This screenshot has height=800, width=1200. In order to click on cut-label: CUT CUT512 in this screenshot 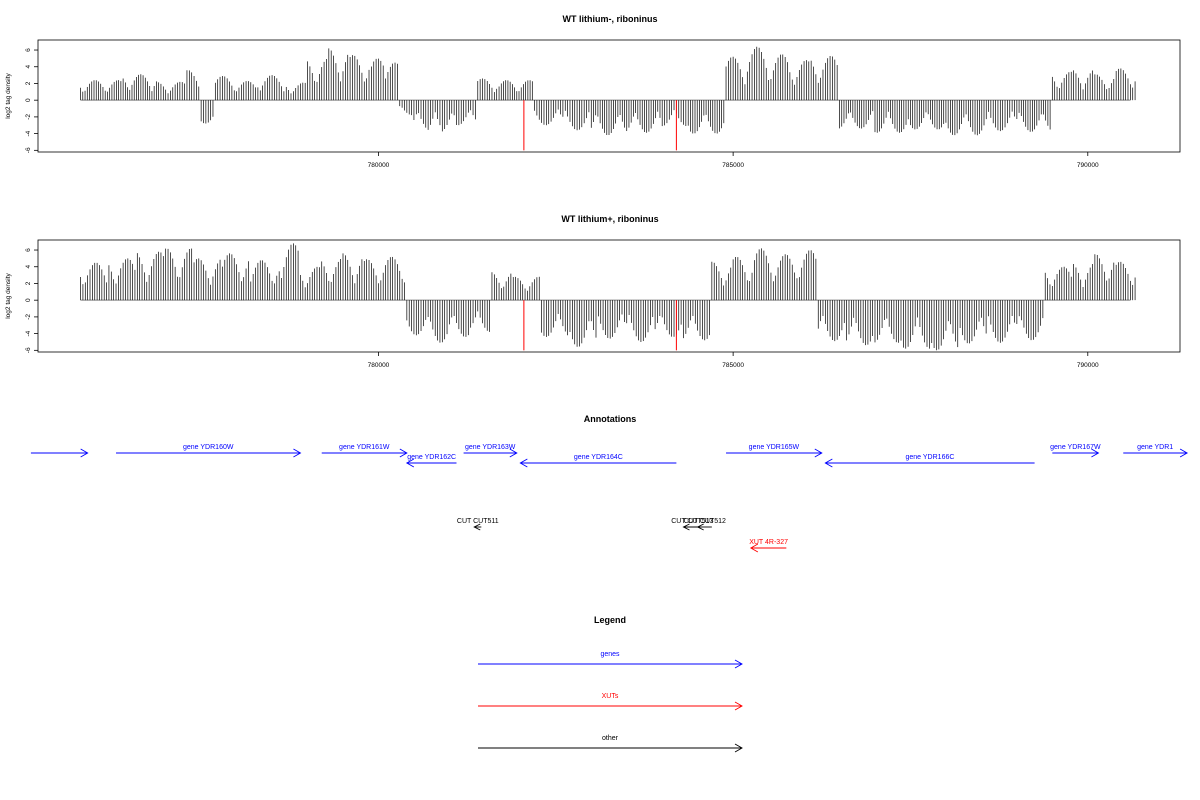, I will do `click(705, 521)`.